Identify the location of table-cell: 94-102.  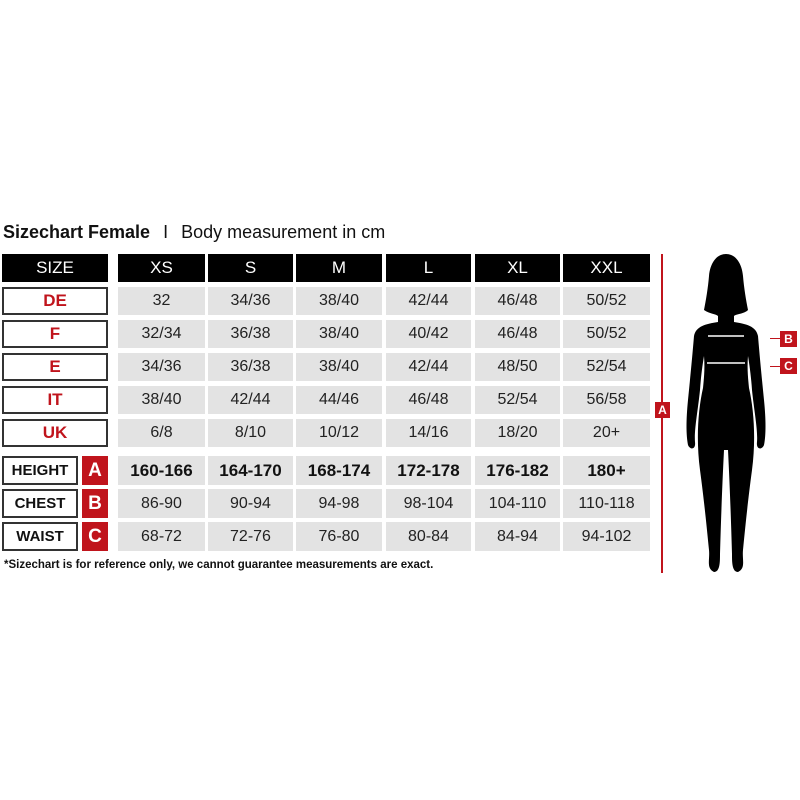
(606, 536).